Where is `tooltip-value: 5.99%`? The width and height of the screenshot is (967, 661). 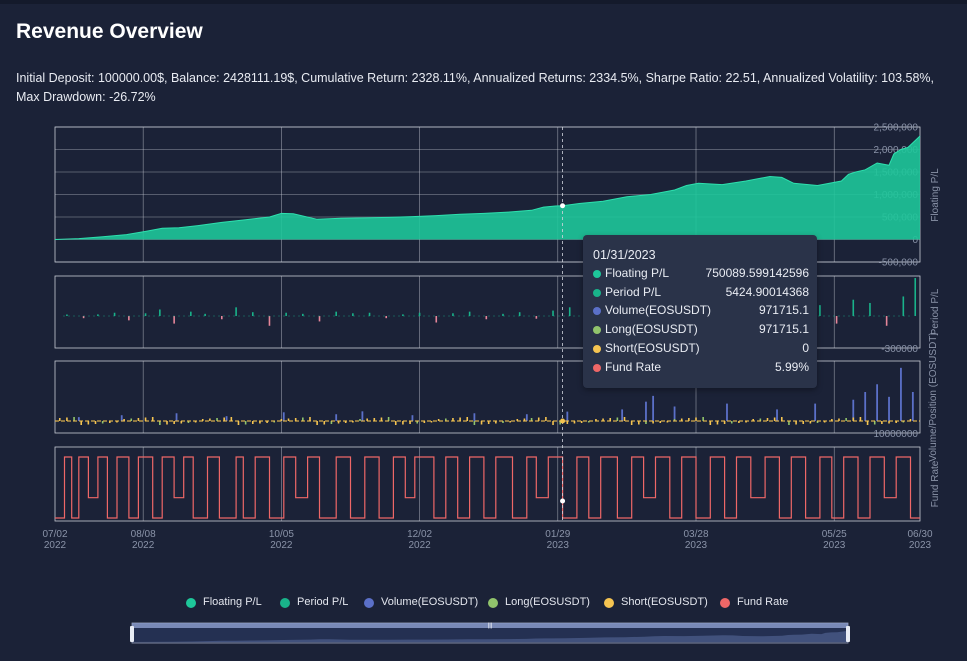
tooltip-value: 5.99% is located at coordinates (791, 366).